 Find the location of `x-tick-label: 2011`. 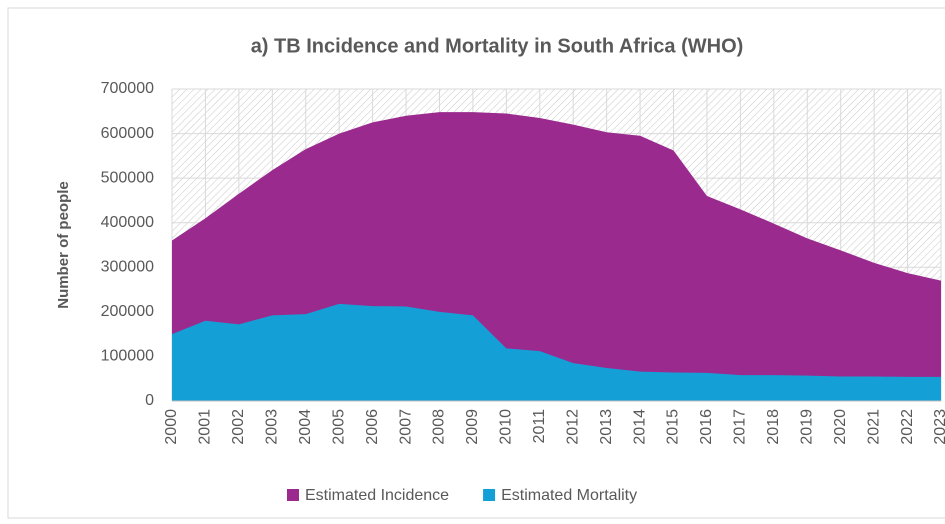

x-tick-label: 2011 is located at coordinates (539, 426).